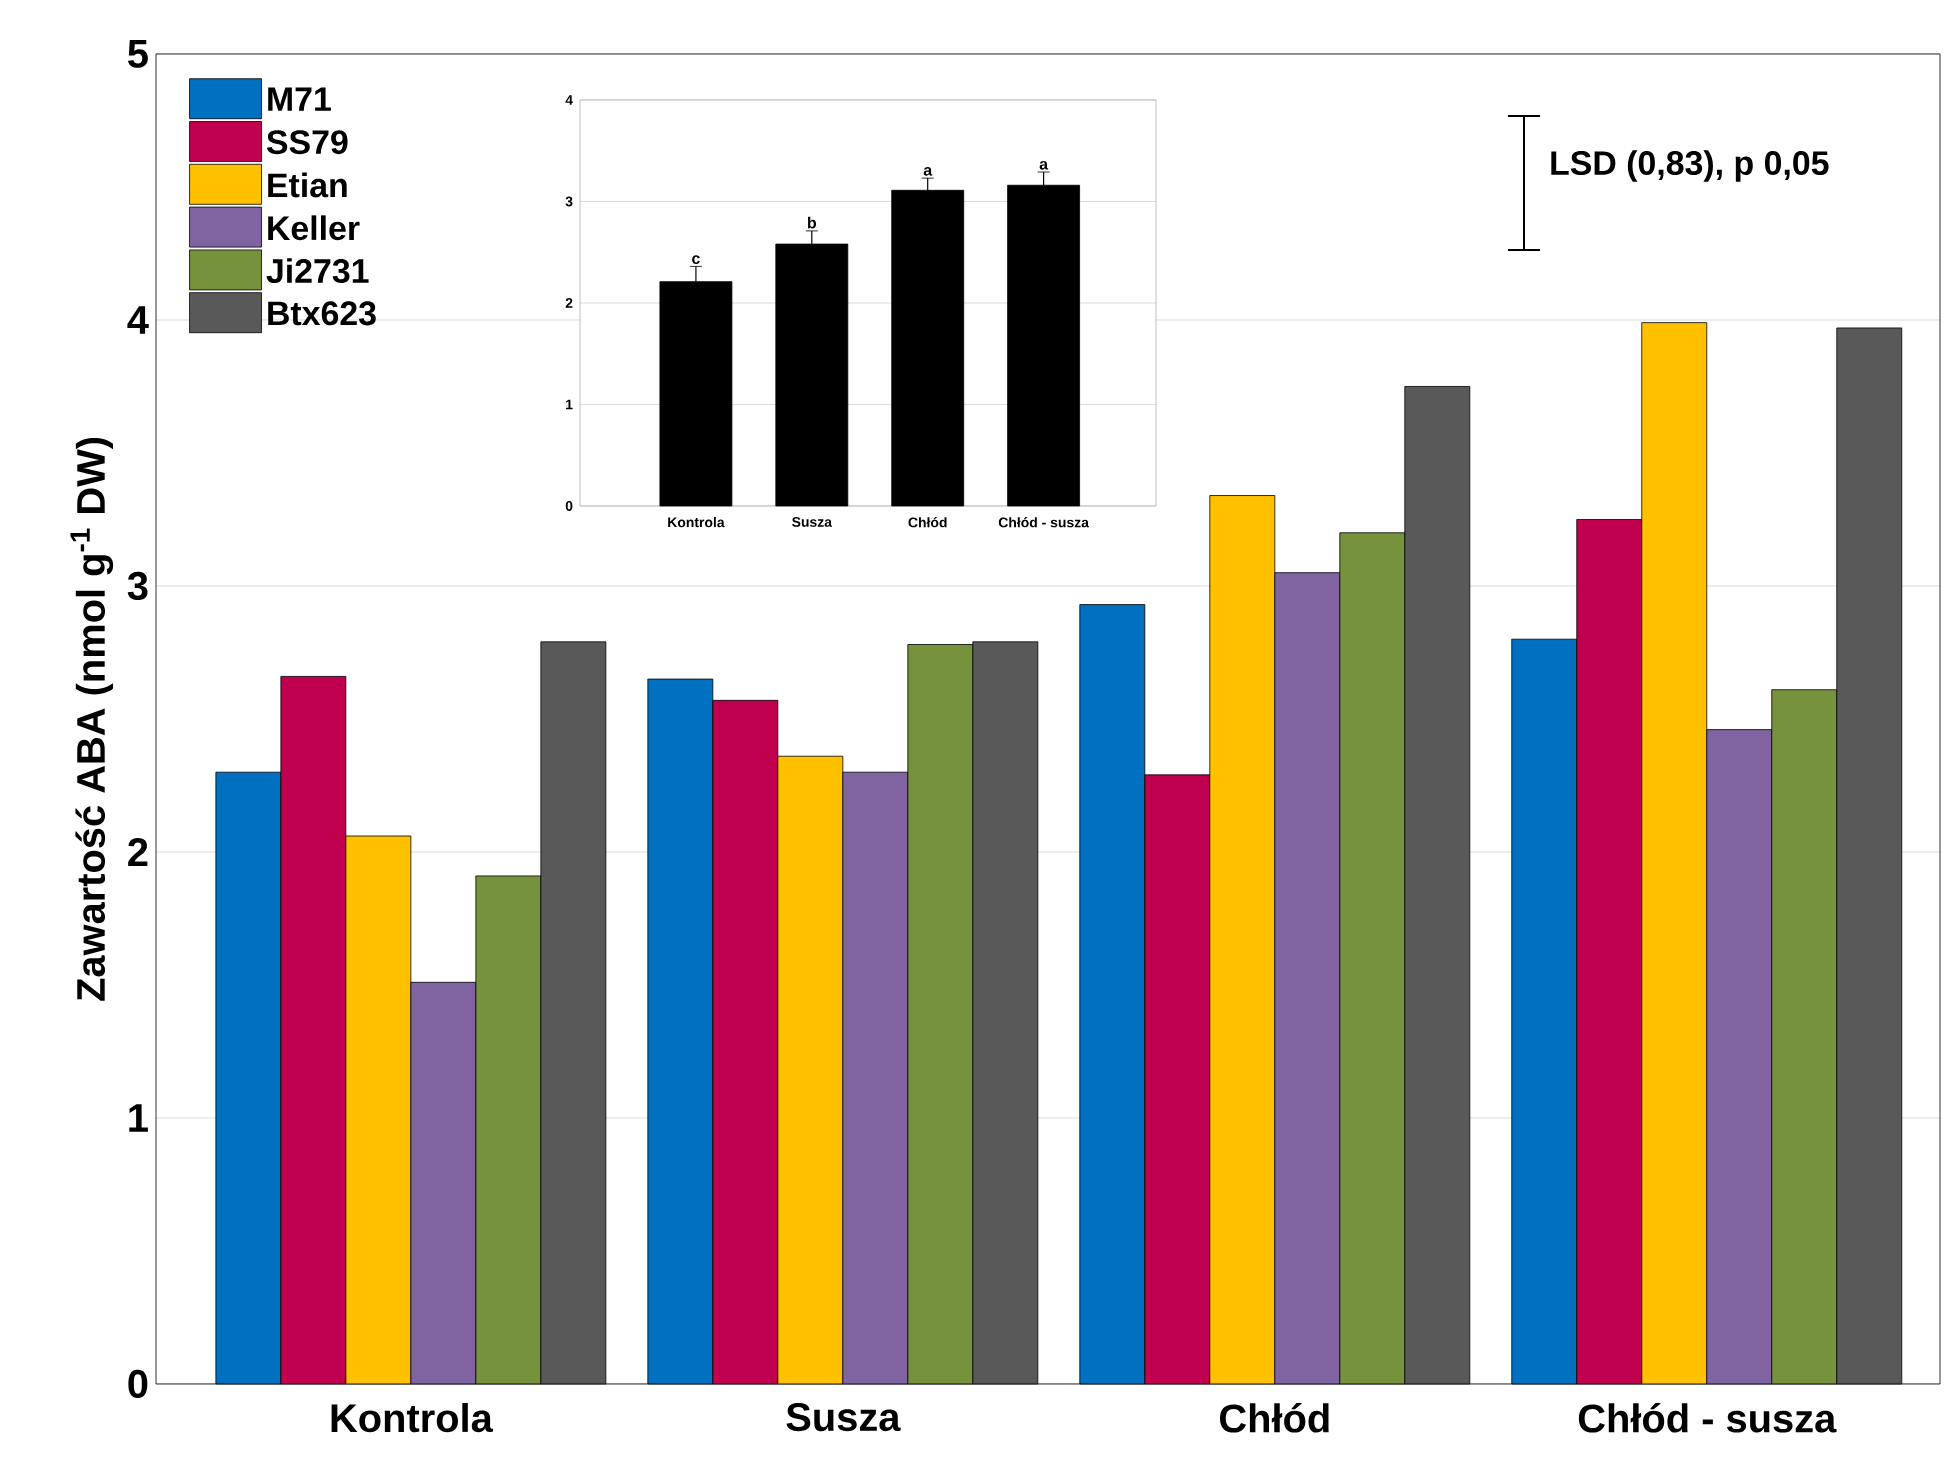 The height and width of the screenshot is (1462, 1944). Describe the element at coordinates (322, 313) in the screenshot. I see `legend-label: Btx623` at that location.